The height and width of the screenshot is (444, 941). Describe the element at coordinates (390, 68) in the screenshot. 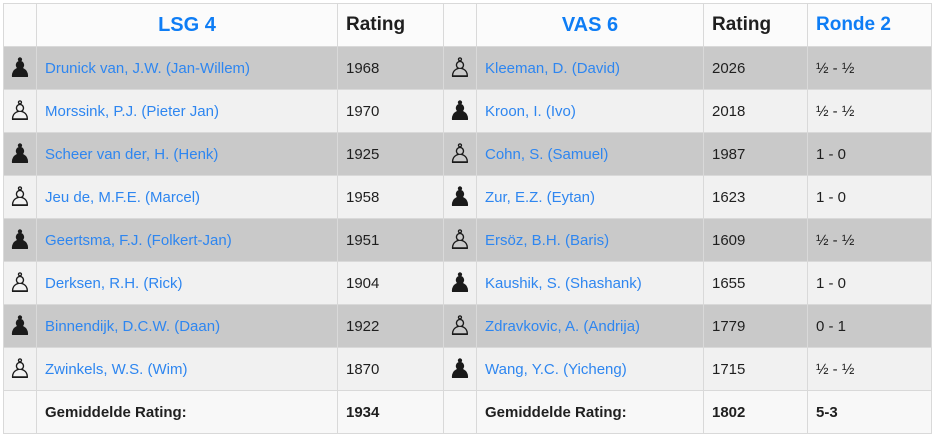

I see `player-rating: 1968` at that location.